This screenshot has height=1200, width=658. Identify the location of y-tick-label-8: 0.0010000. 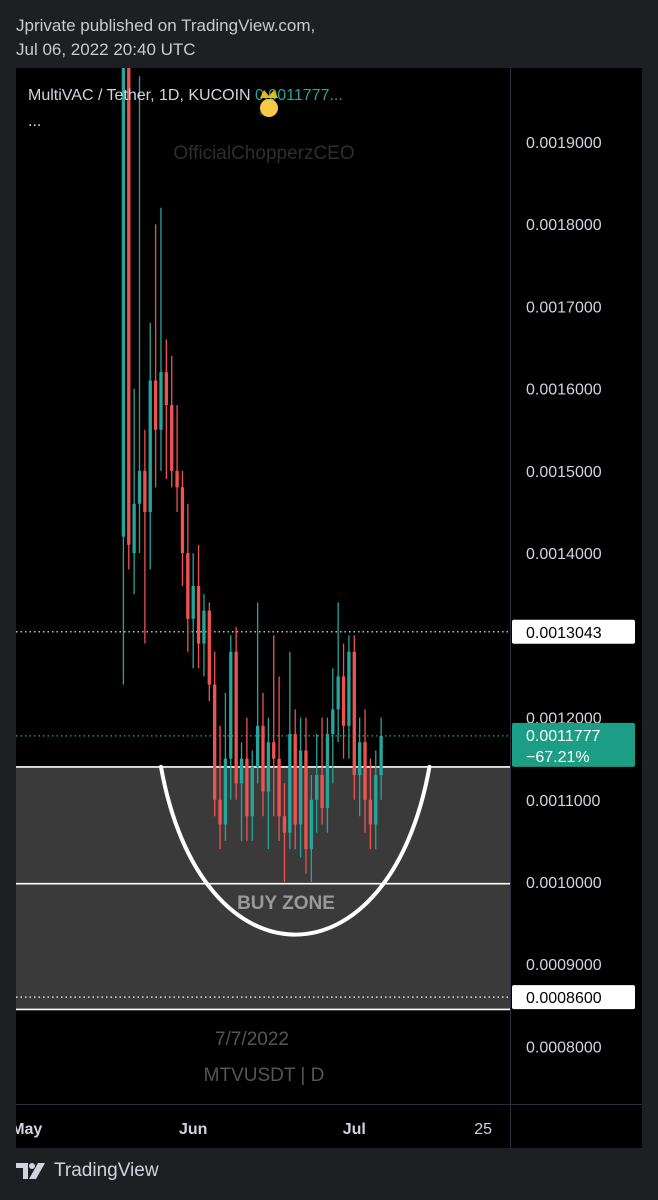
(564, 883).